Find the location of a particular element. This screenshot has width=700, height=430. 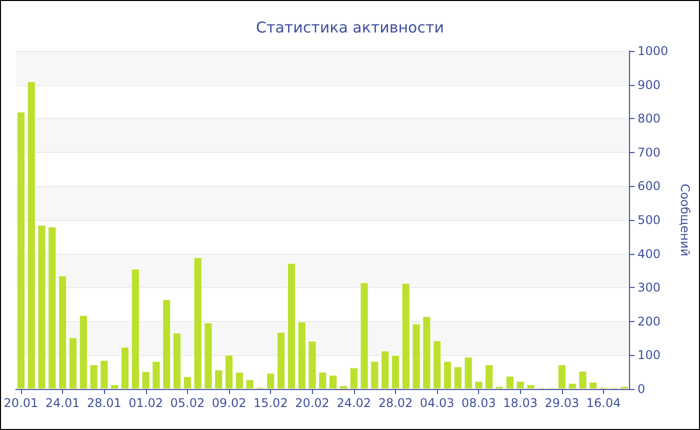

x-tick-label: 28.01 is located at coordinates (104, 403).